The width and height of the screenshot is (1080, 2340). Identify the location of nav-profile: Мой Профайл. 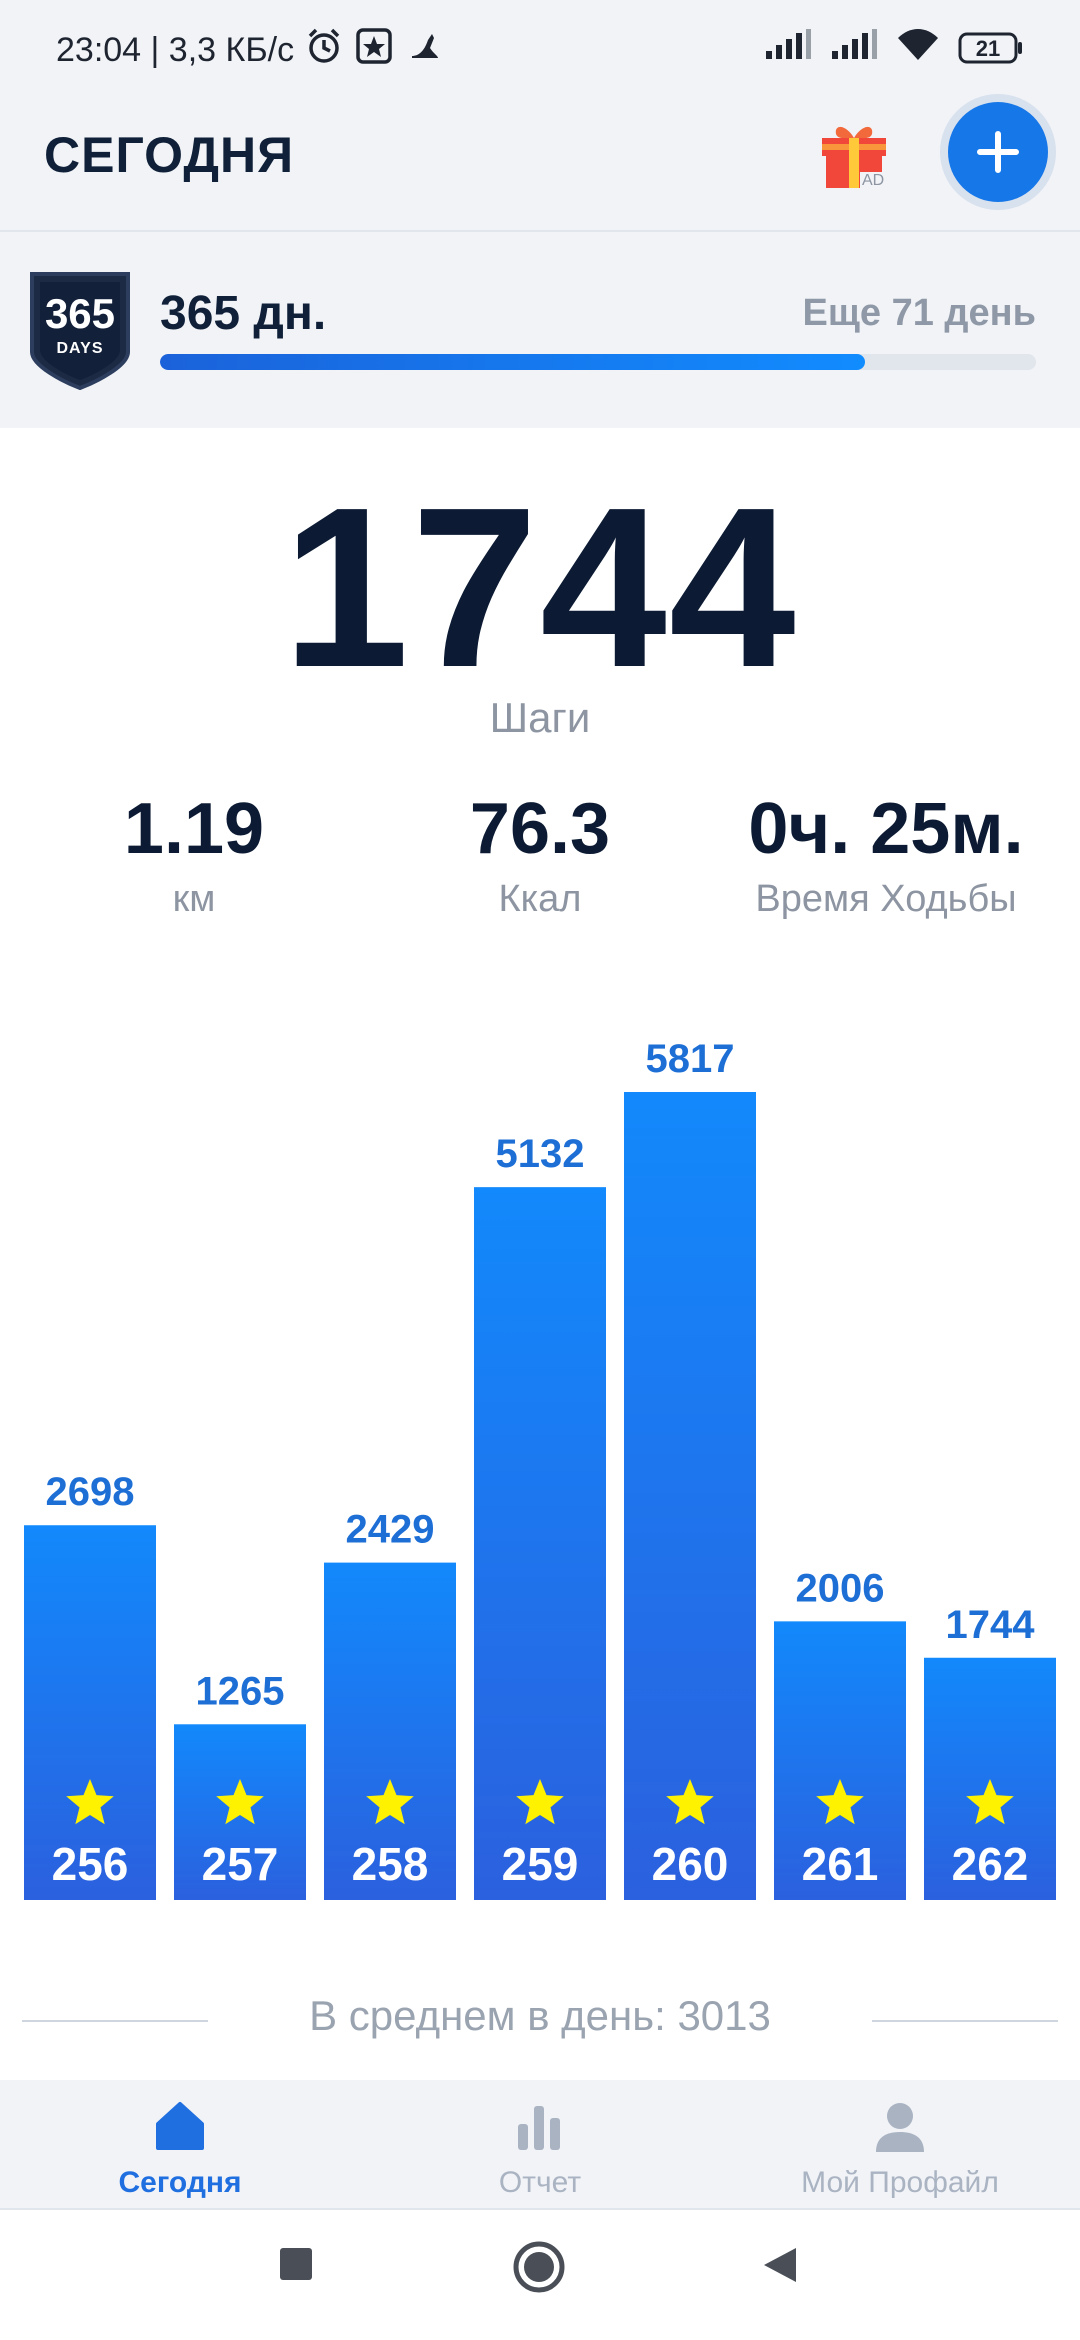
(900, 2149).